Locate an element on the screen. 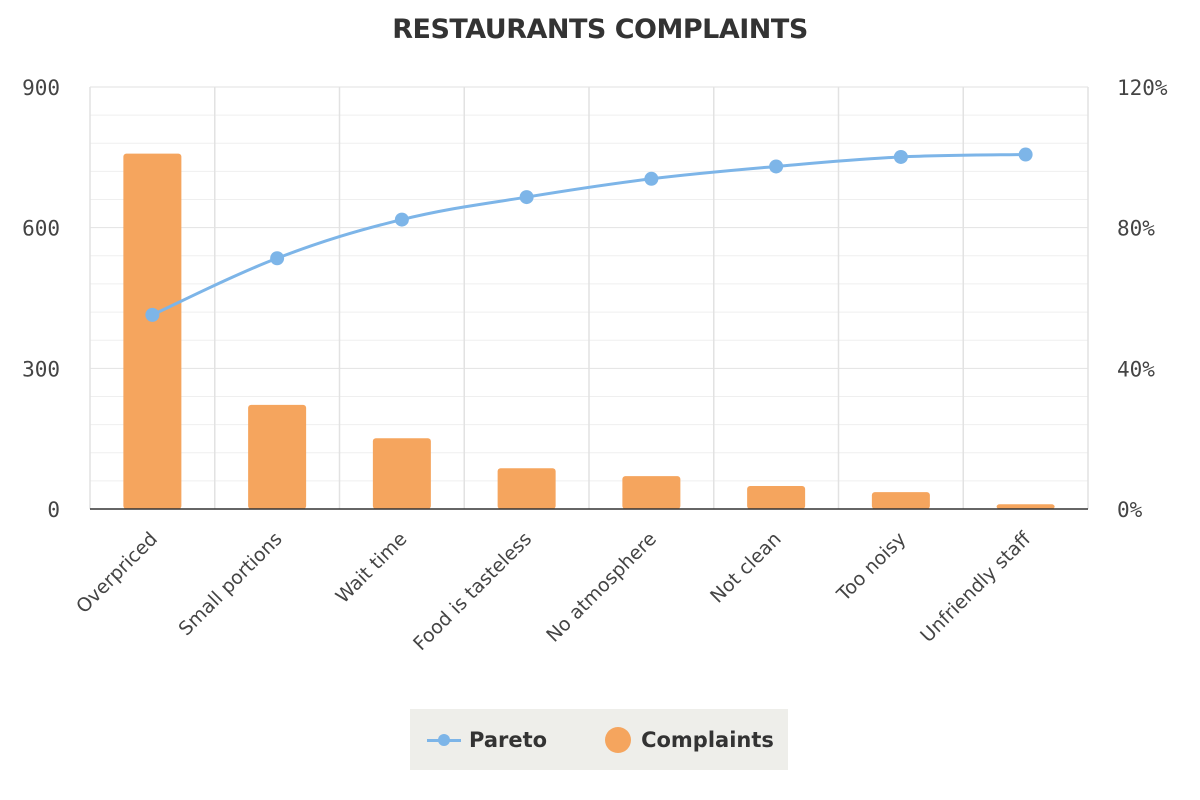  y2-axis-tick-label: 40% is located at coordinates (1136, 369).